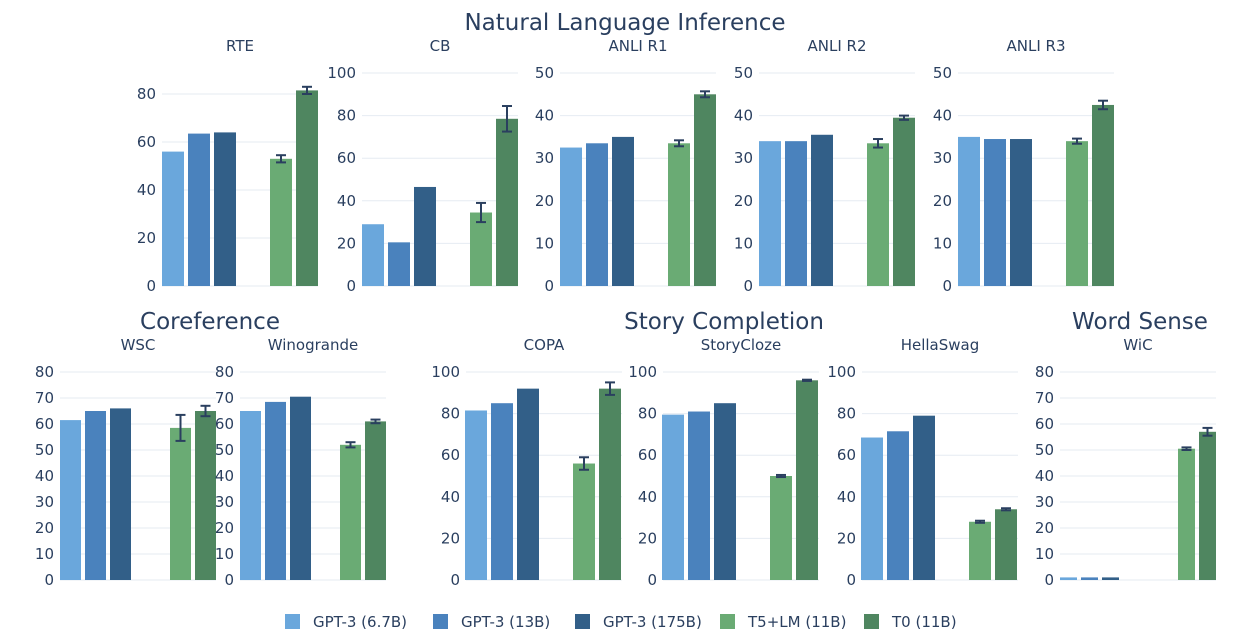  I want to click on legend-item: GPT-3 (6.7B), so click(346, 622).